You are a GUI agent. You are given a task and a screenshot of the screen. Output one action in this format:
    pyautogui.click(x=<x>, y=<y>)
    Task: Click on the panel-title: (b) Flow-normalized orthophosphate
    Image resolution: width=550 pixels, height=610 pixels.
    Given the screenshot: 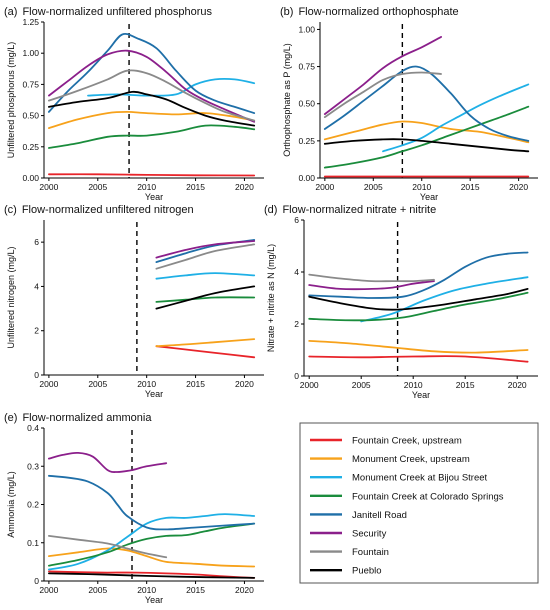 What is the action you would take?
    pyautogui.click(x=369, y=12)
    